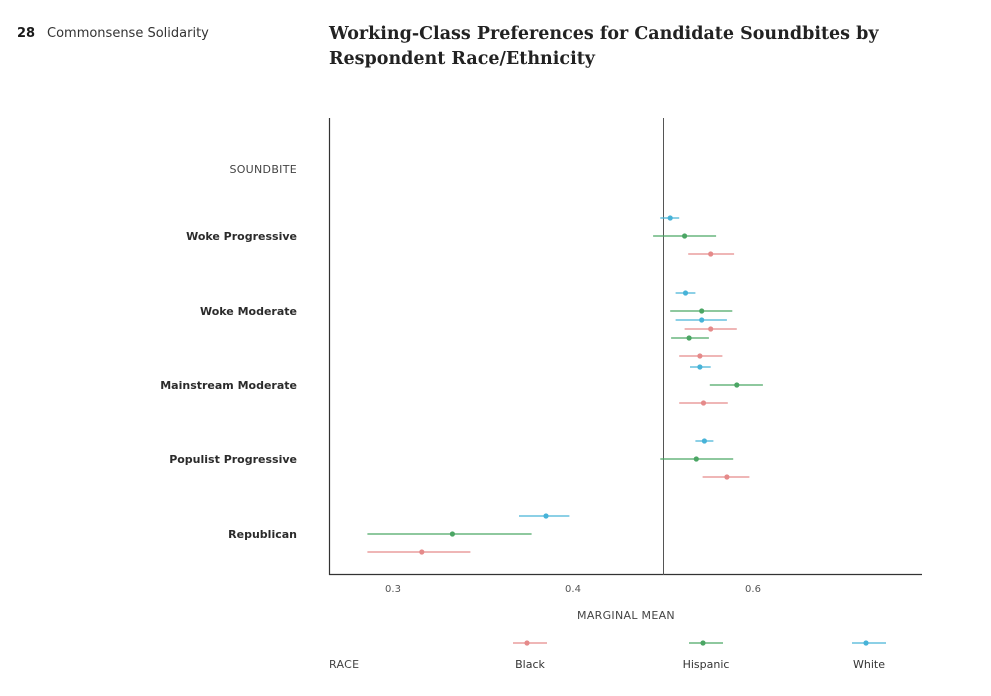 The width and height of the screenshot is (991, 696). What do you see at coordinates (233, 459) in the screenshot?
I see `category-label-populist-progressive: Populist Progressive` at bounding box center [233, 459].